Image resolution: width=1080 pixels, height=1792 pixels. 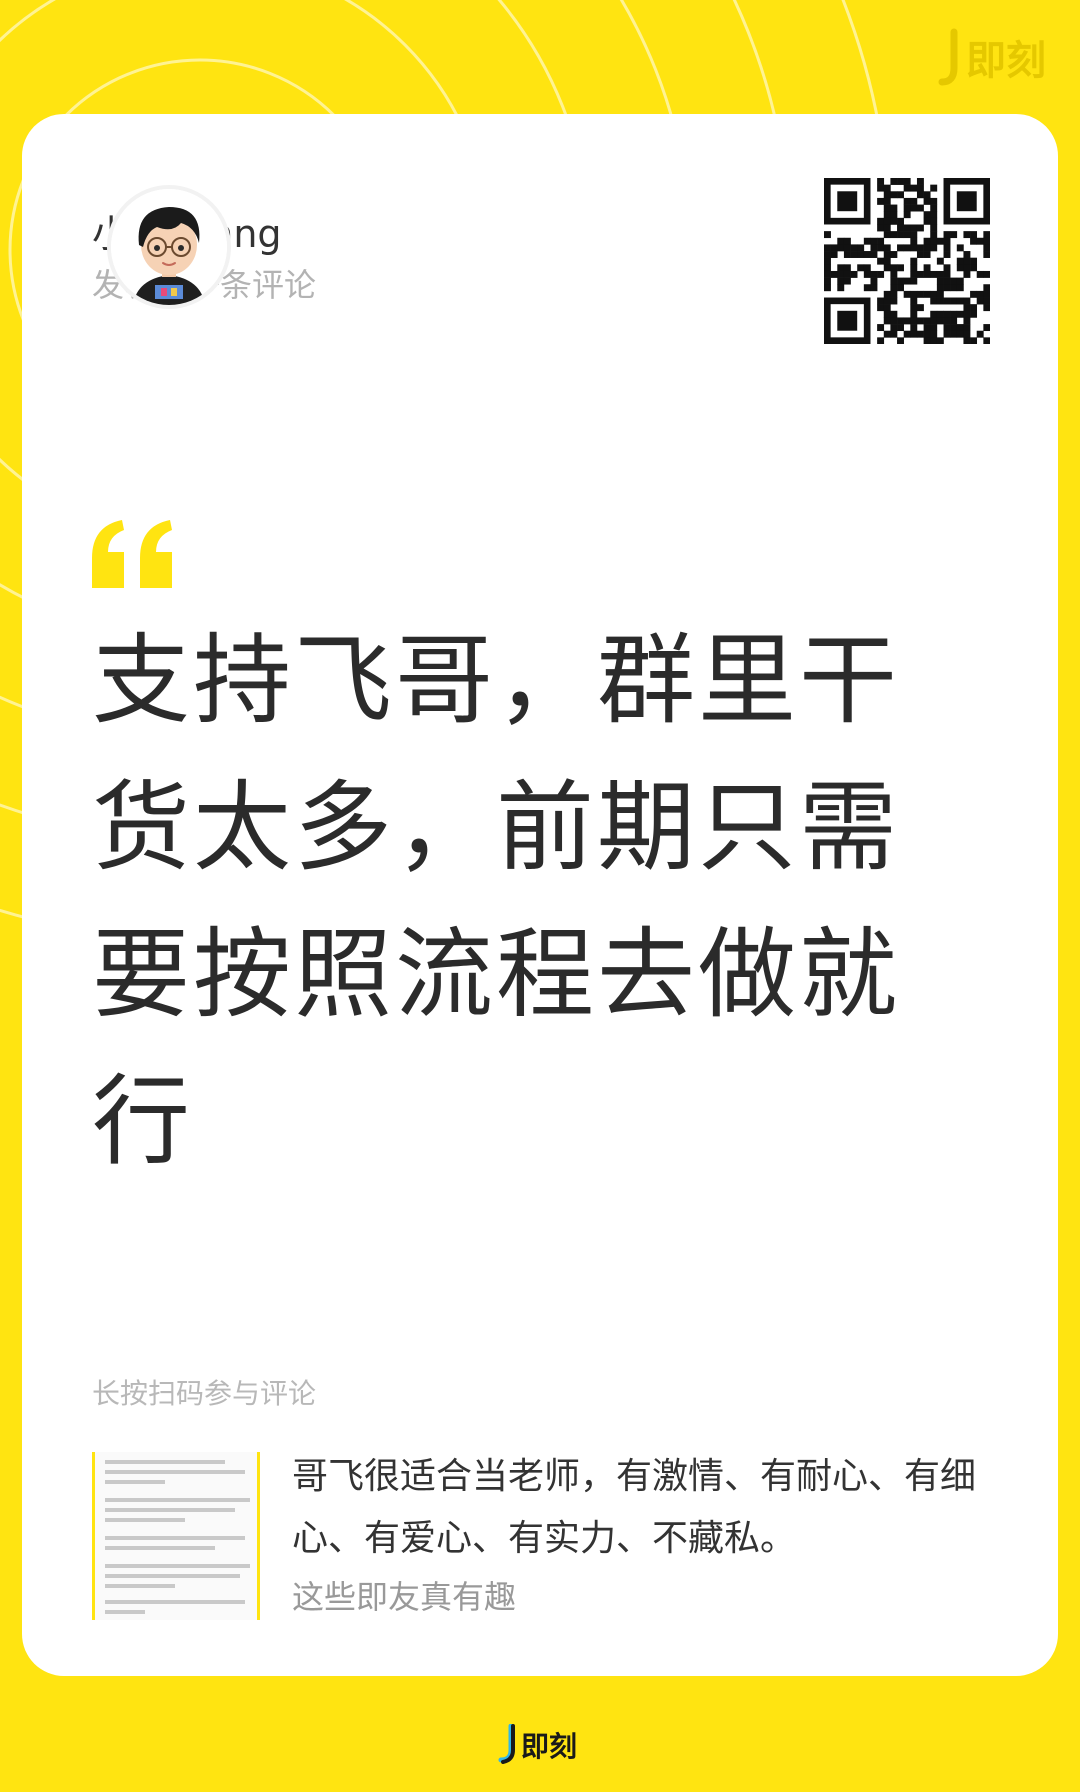 I want to click on avatar, so click(x=169, y=247).